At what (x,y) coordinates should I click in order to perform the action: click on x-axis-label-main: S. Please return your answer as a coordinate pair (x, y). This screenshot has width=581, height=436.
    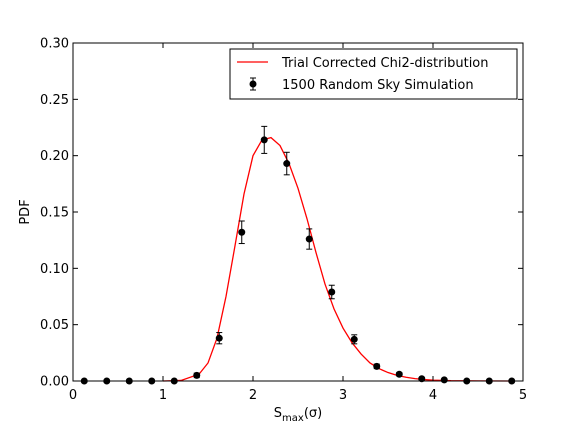
    Looking at the image, I should click on (278, 413).